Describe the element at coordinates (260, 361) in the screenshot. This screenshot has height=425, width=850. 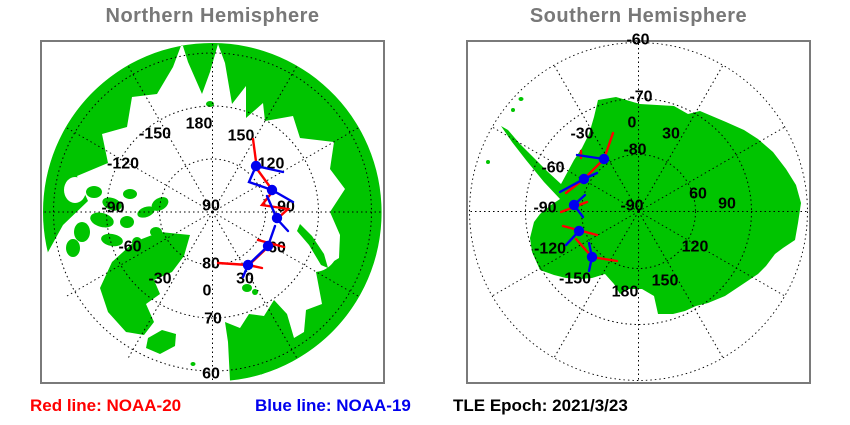
I see `britain` at that location.